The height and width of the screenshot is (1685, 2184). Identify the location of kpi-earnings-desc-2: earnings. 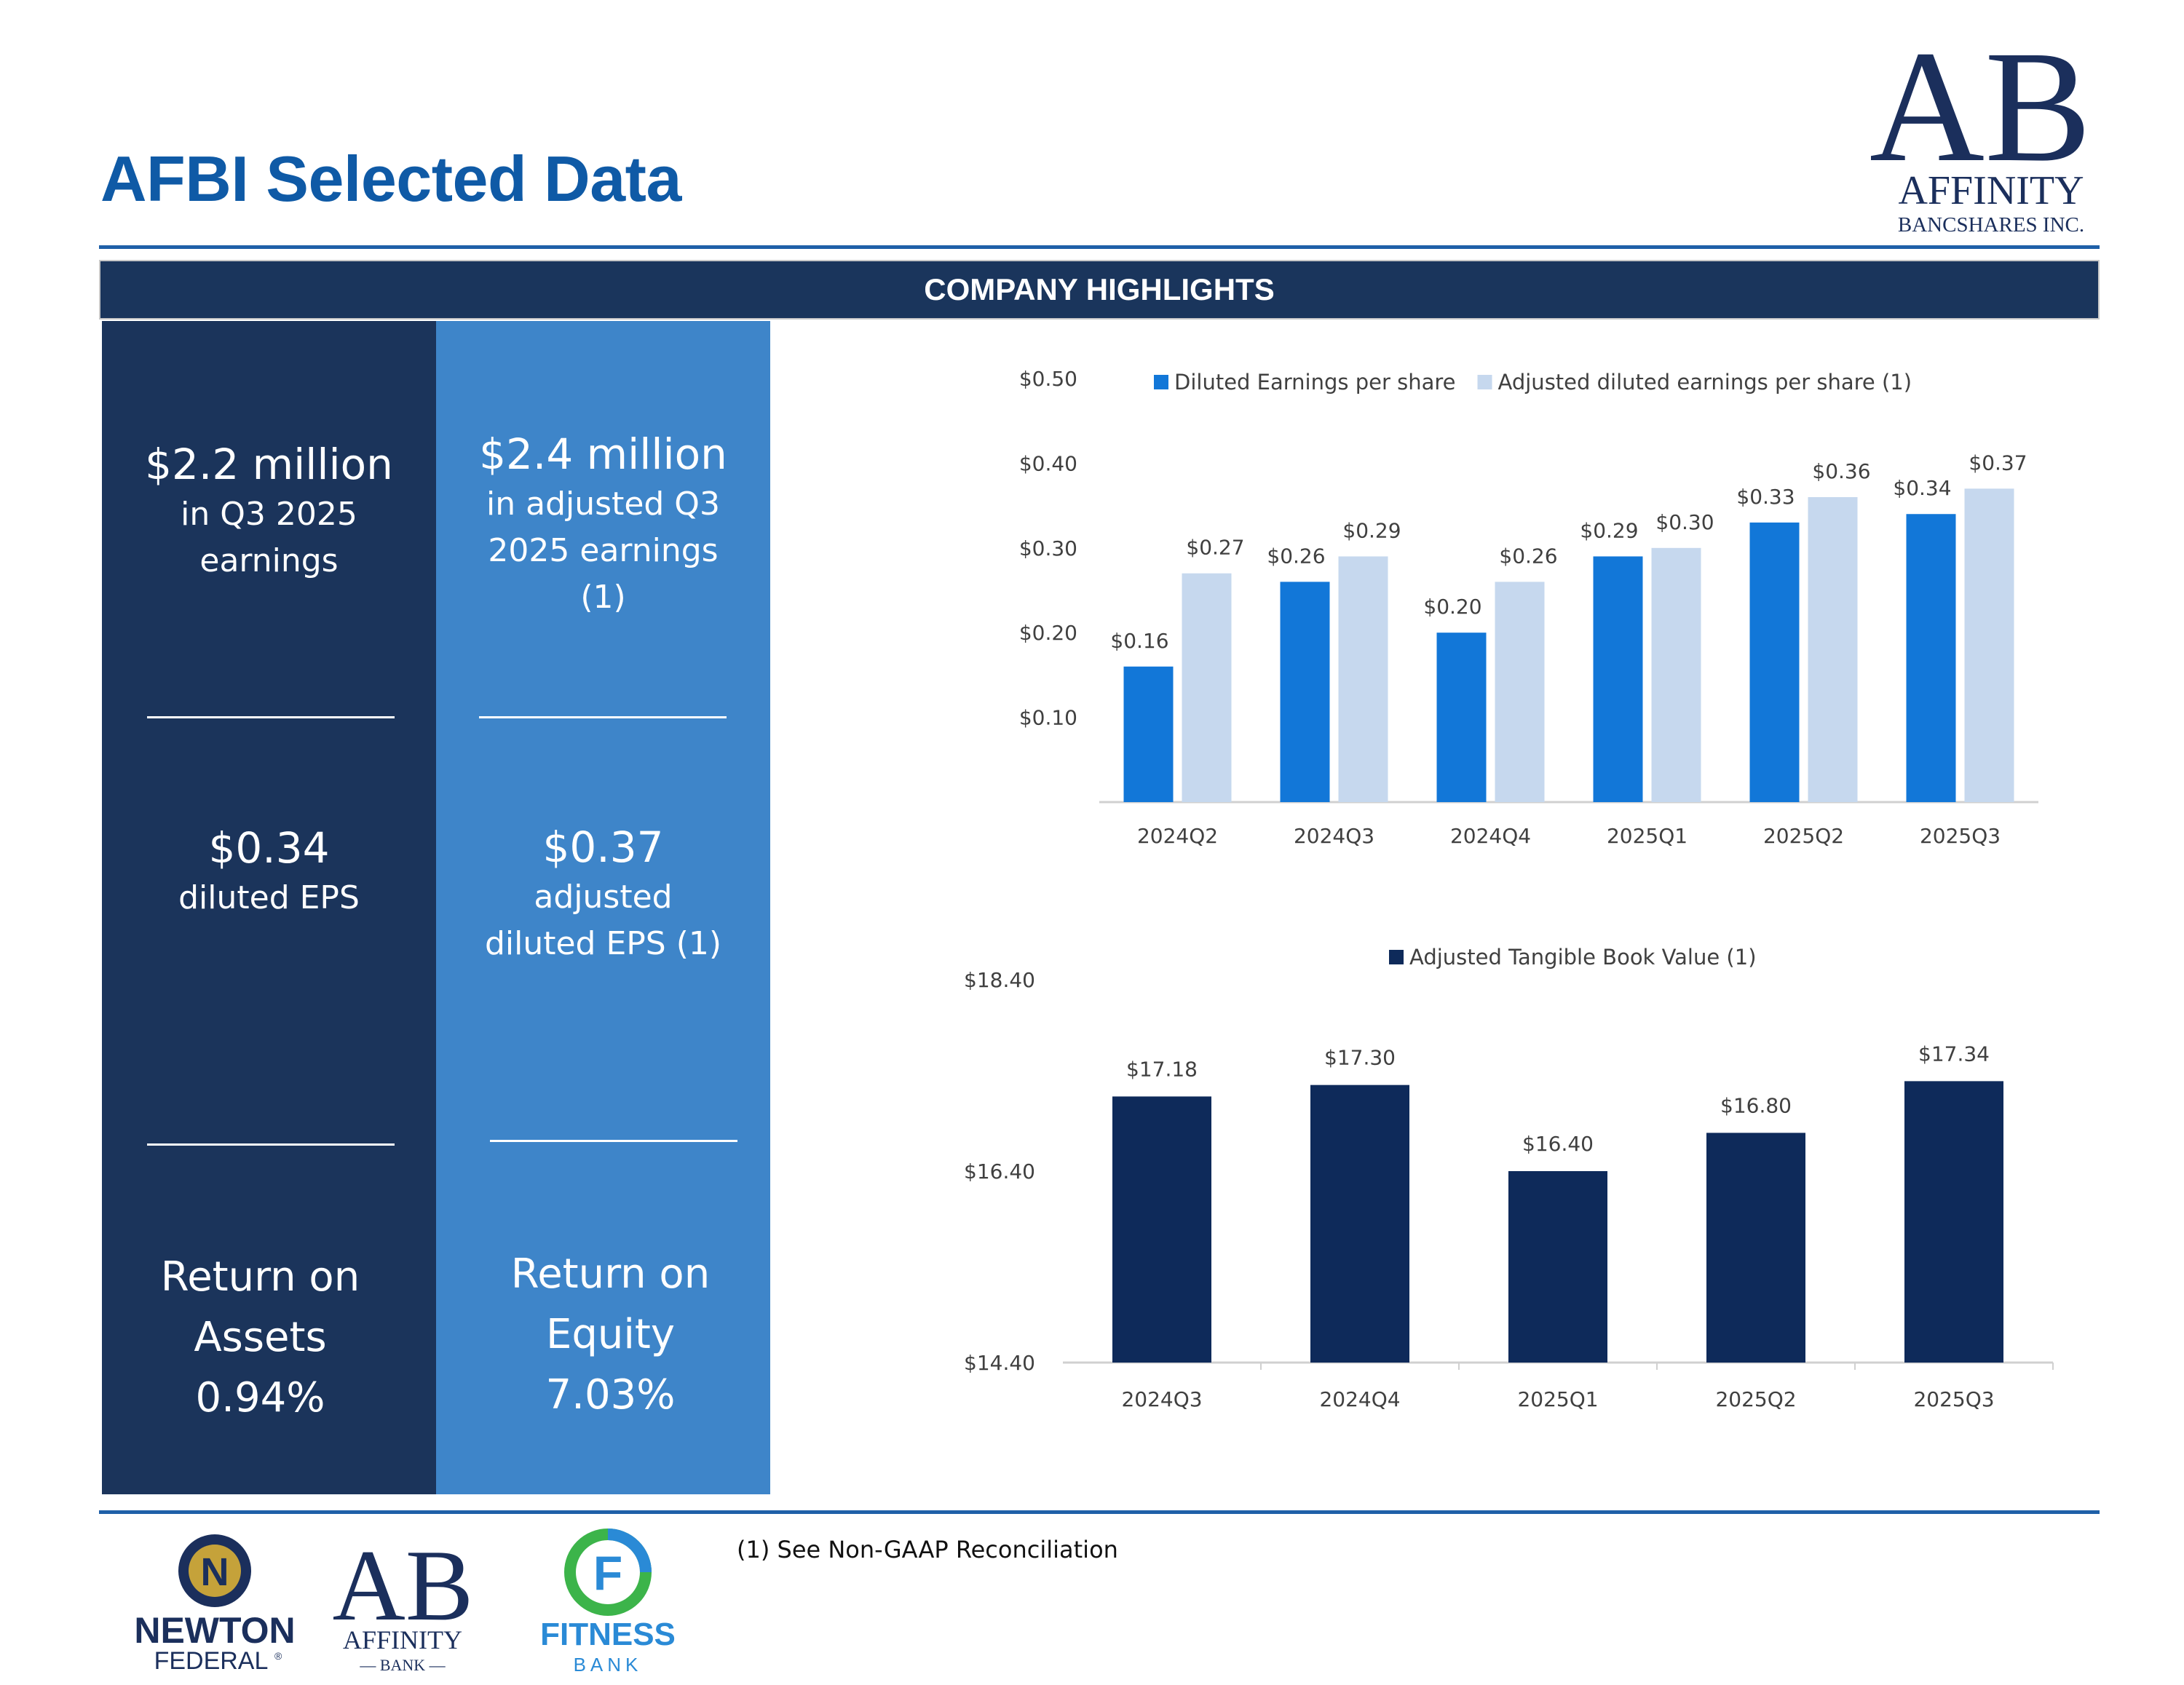
(269, 560).